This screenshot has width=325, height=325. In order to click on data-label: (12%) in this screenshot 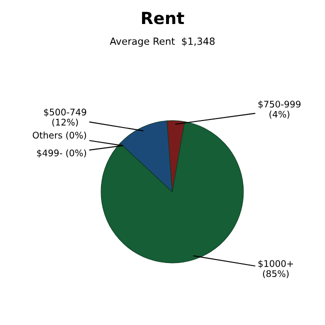, I will do `click(65, 122)`.